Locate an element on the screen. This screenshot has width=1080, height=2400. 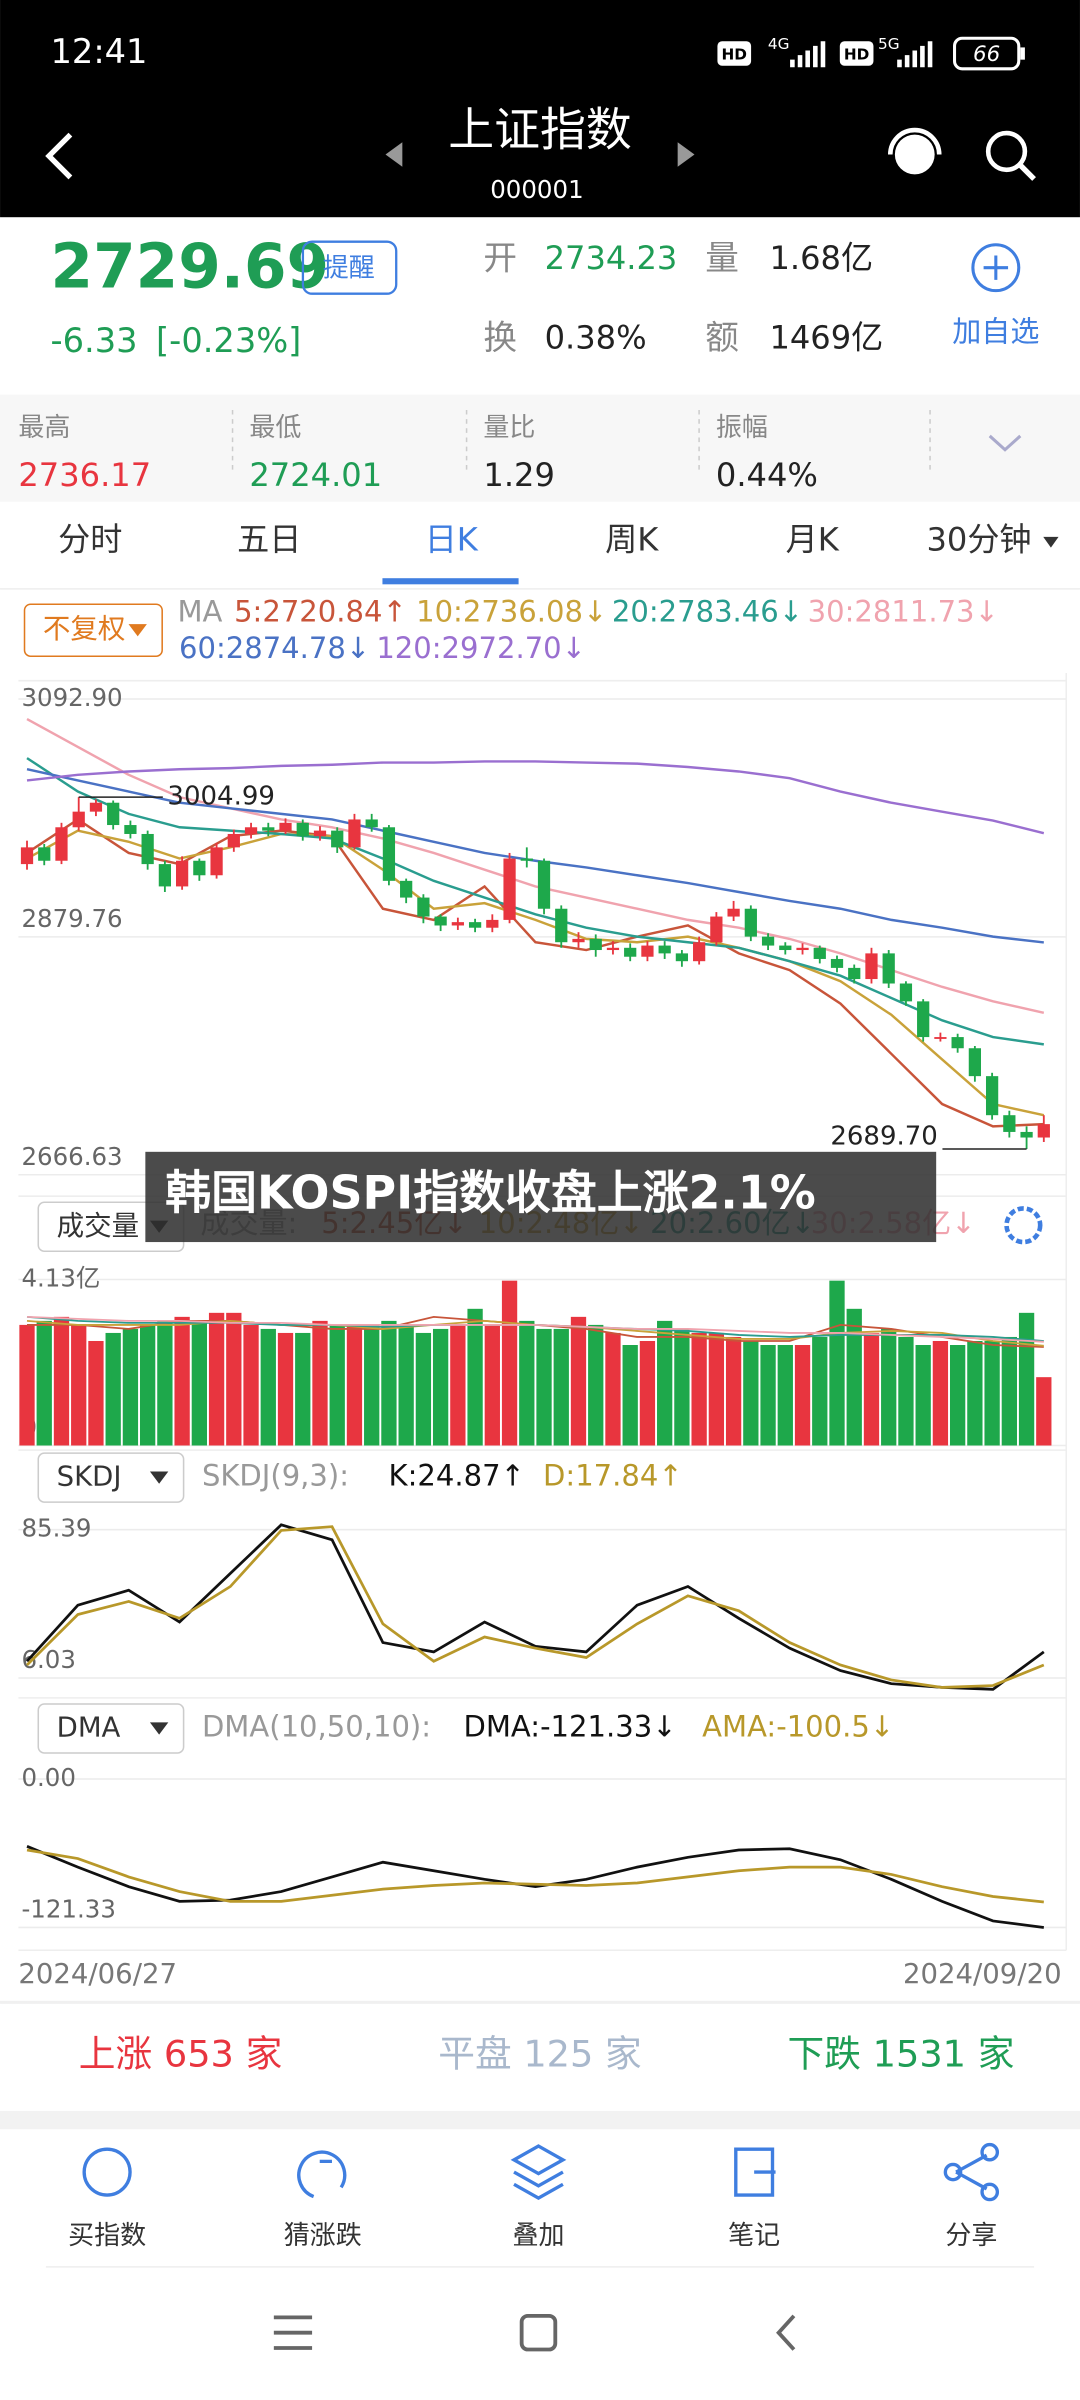
service-icon is located at coordinates (914, 151).